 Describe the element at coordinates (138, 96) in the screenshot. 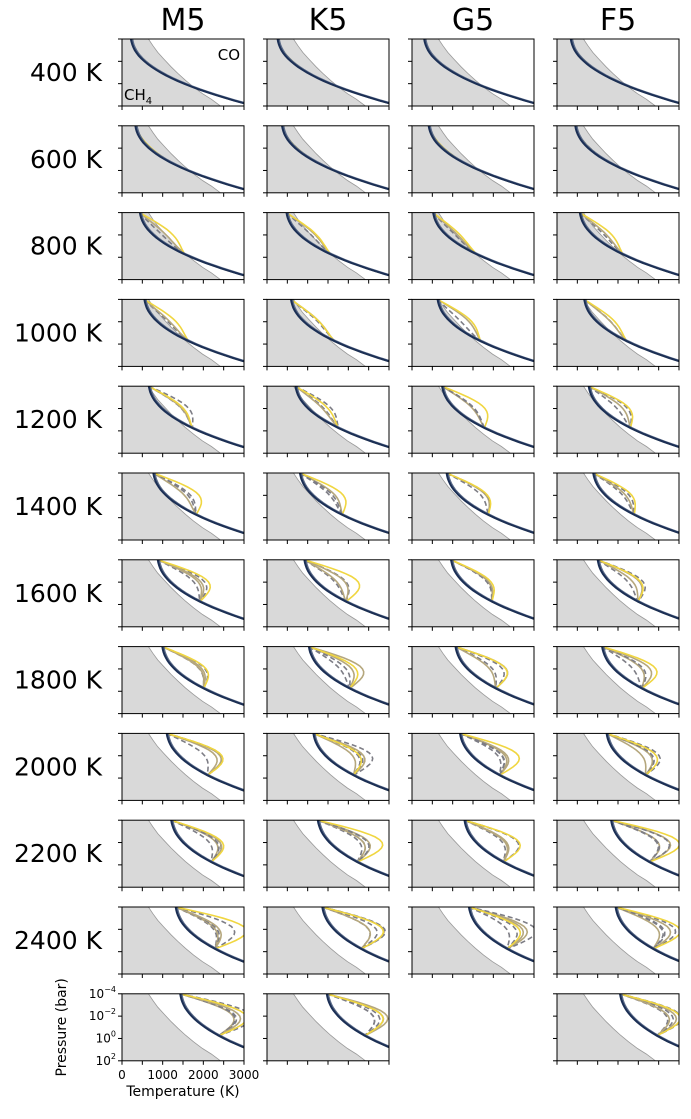

I see `ch4-label: CH4` at that location.